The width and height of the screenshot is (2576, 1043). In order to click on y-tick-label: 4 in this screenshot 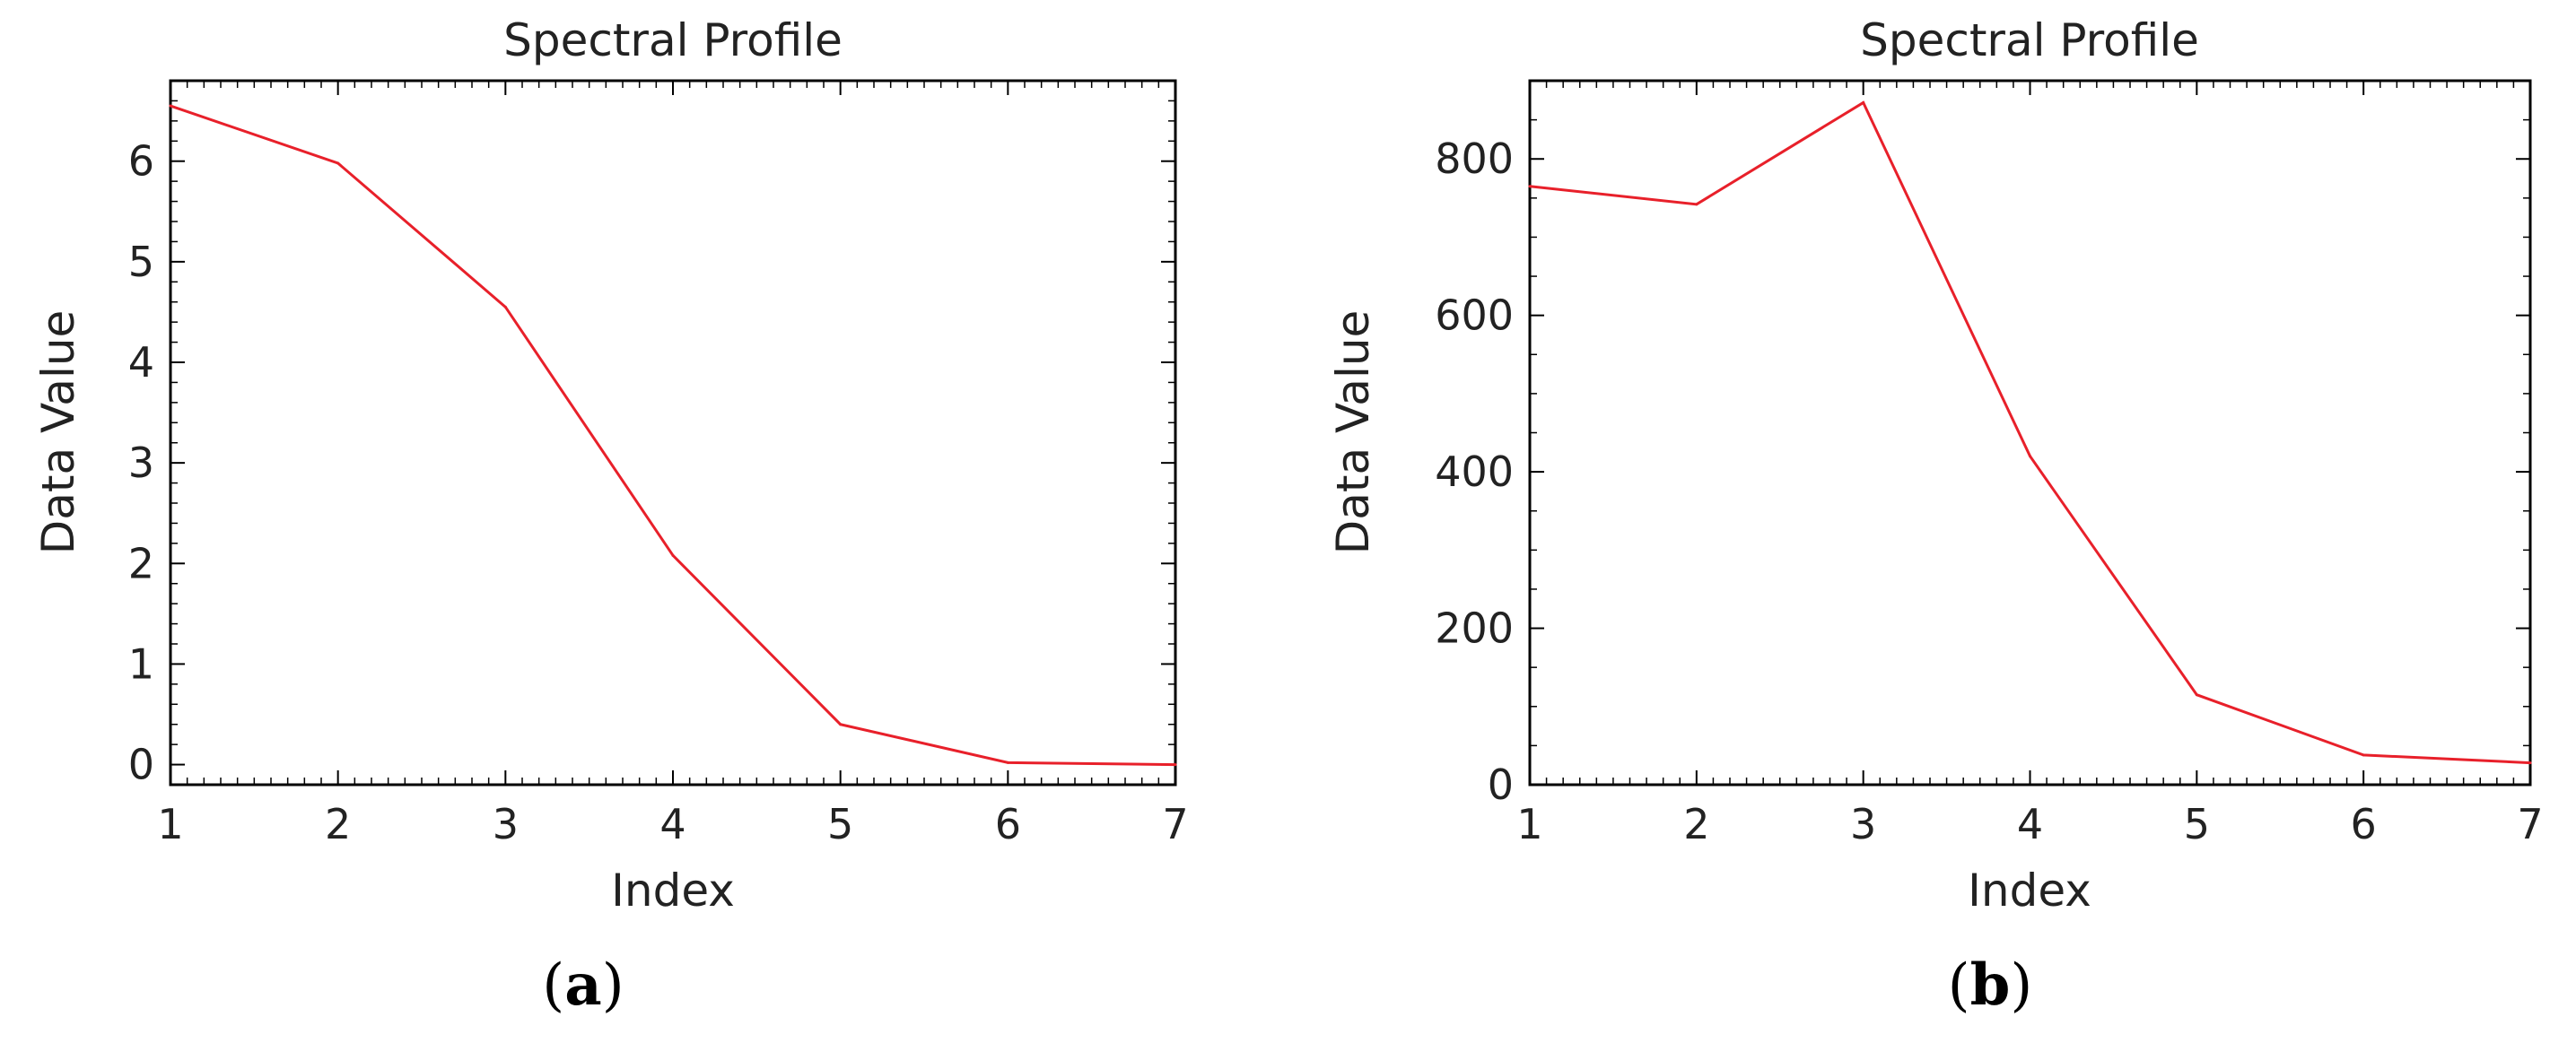, I will do `click(141, 362)`.